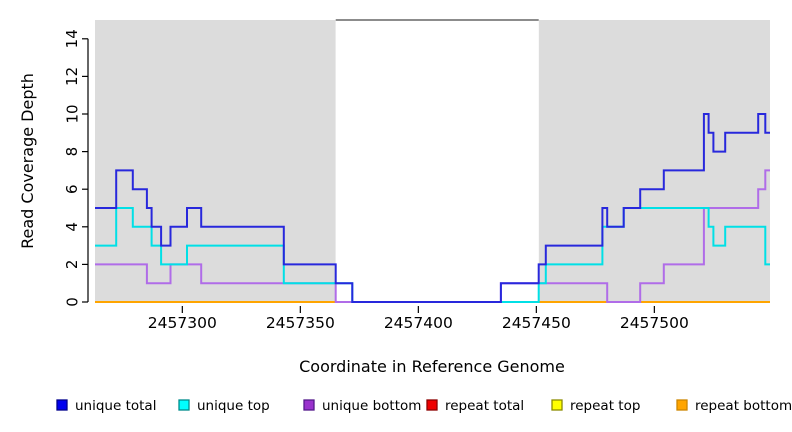 This screenshot has height=432, width=792. I want to click on legend-label-repeat-total: repeat total, so click(484, 406).